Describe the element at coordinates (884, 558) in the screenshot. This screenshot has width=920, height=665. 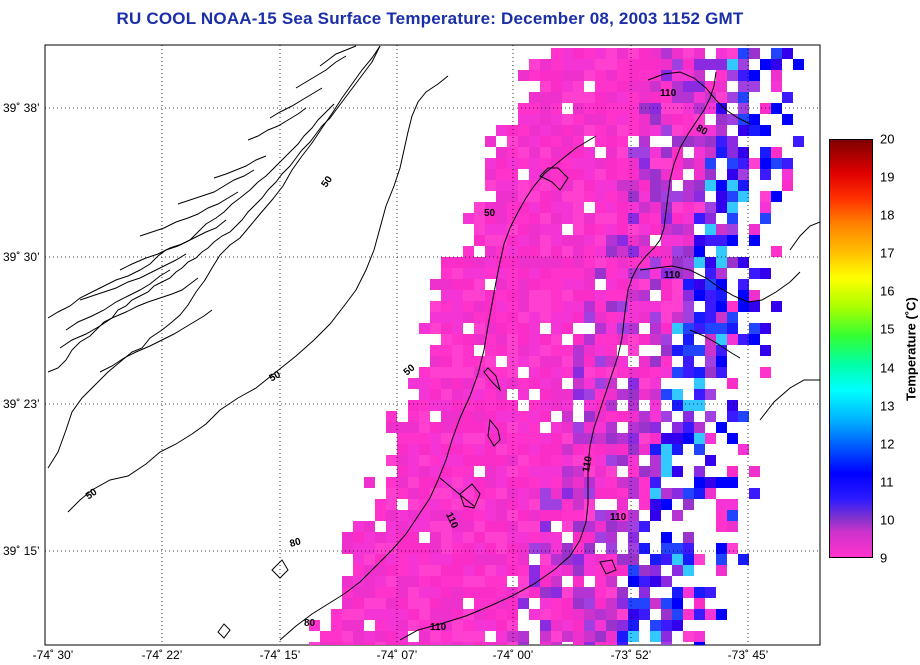
I see `colorbar-tick-label: 9` at that location.